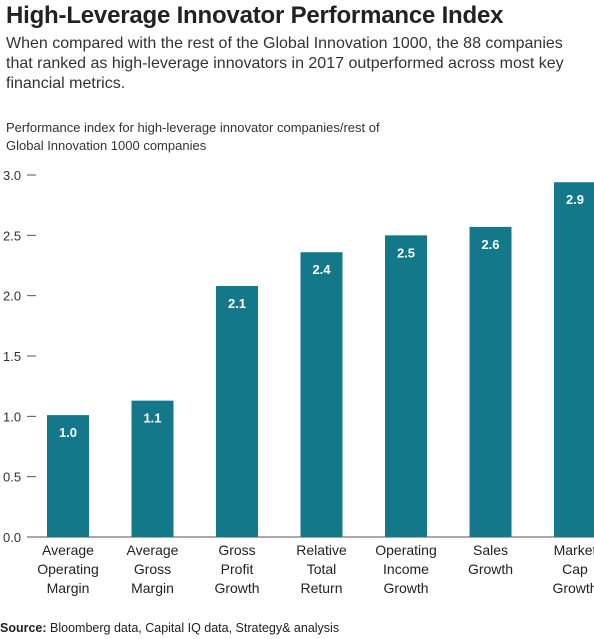  Describe the element at coordinates (322, 569) in the screenshot. I see `x-tick-label: Total` at that location.